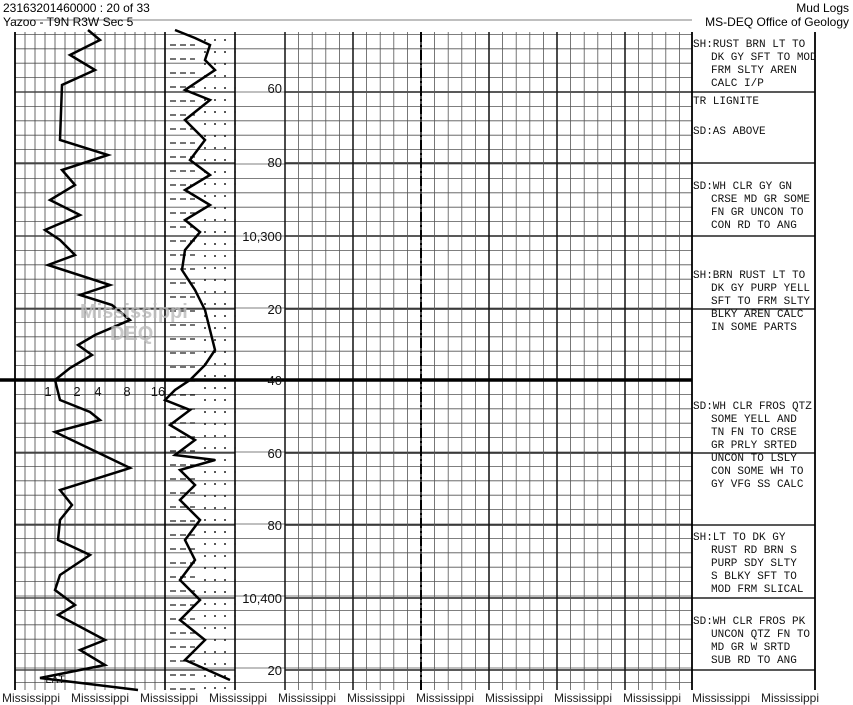 The image size is (853, 705). Describe the element at coordinates (262, 236) in the screenshot. I see `depth-label: 10,300` at that location.